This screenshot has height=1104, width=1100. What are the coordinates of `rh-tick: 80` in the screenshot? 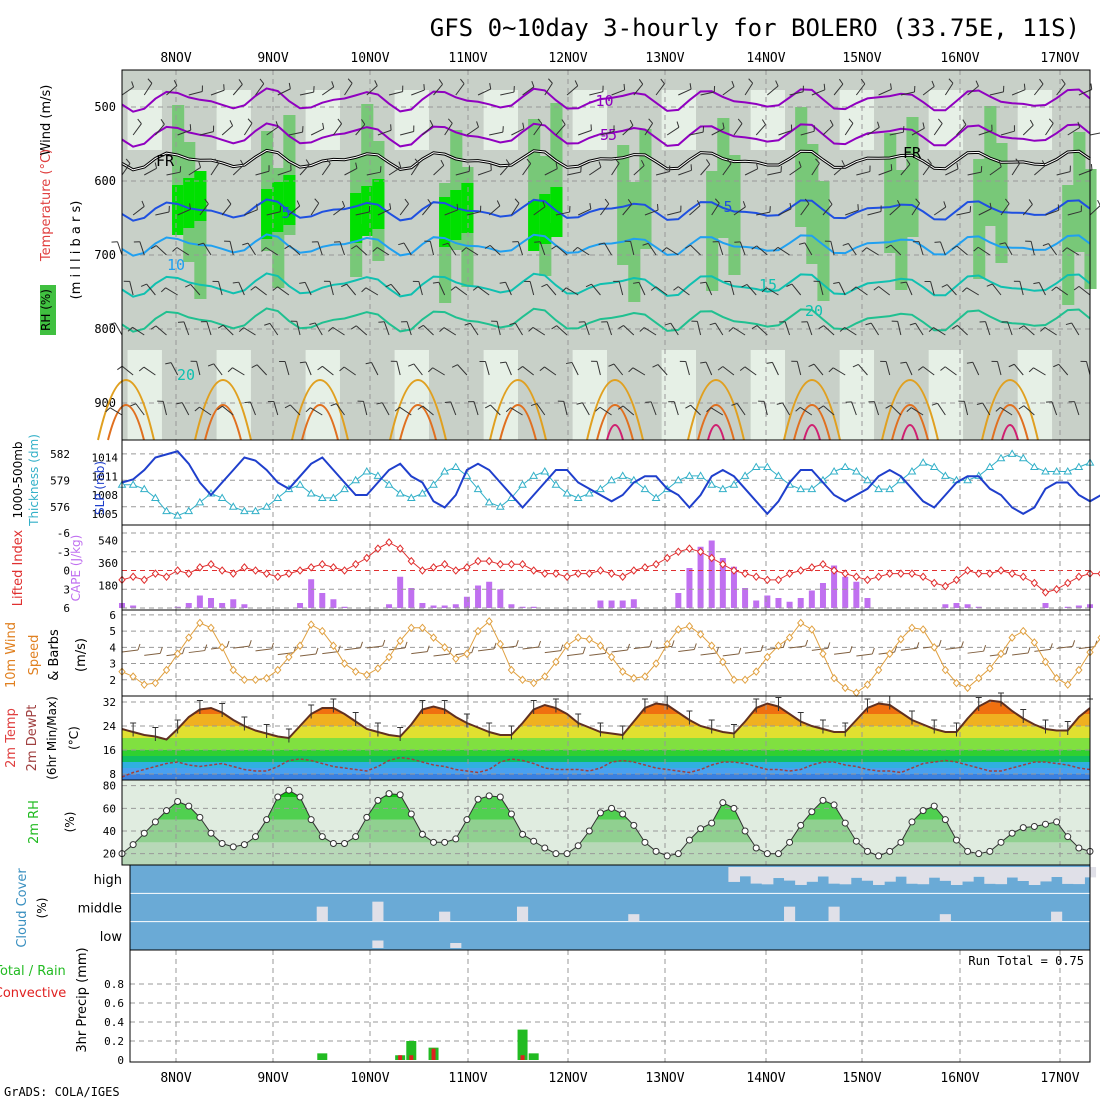 It's located at (109, 786).